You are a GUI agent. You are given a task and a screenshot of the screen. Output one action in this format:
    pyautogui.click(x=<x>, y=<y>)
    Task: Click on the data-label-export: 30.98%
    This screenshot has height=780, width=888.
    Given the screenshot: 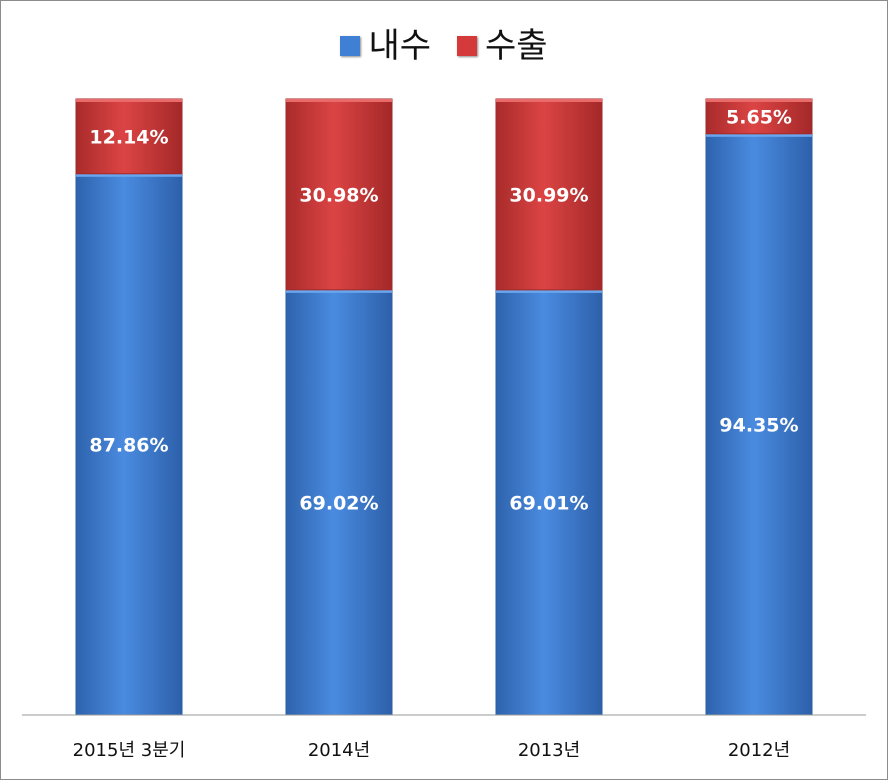 What is the action you would take?
    pyautogui.click(x=338, y=195)
    